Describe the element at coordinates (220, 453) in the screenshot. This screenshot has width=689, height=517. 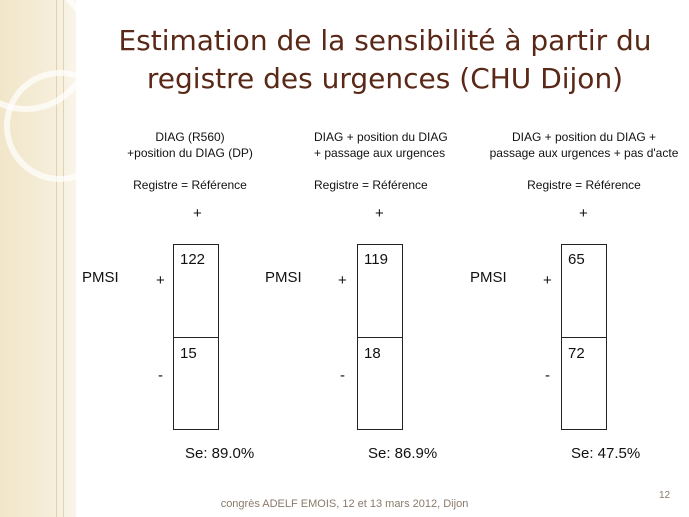
I see `sensitivity-label: Se: 89.0%` at that location.